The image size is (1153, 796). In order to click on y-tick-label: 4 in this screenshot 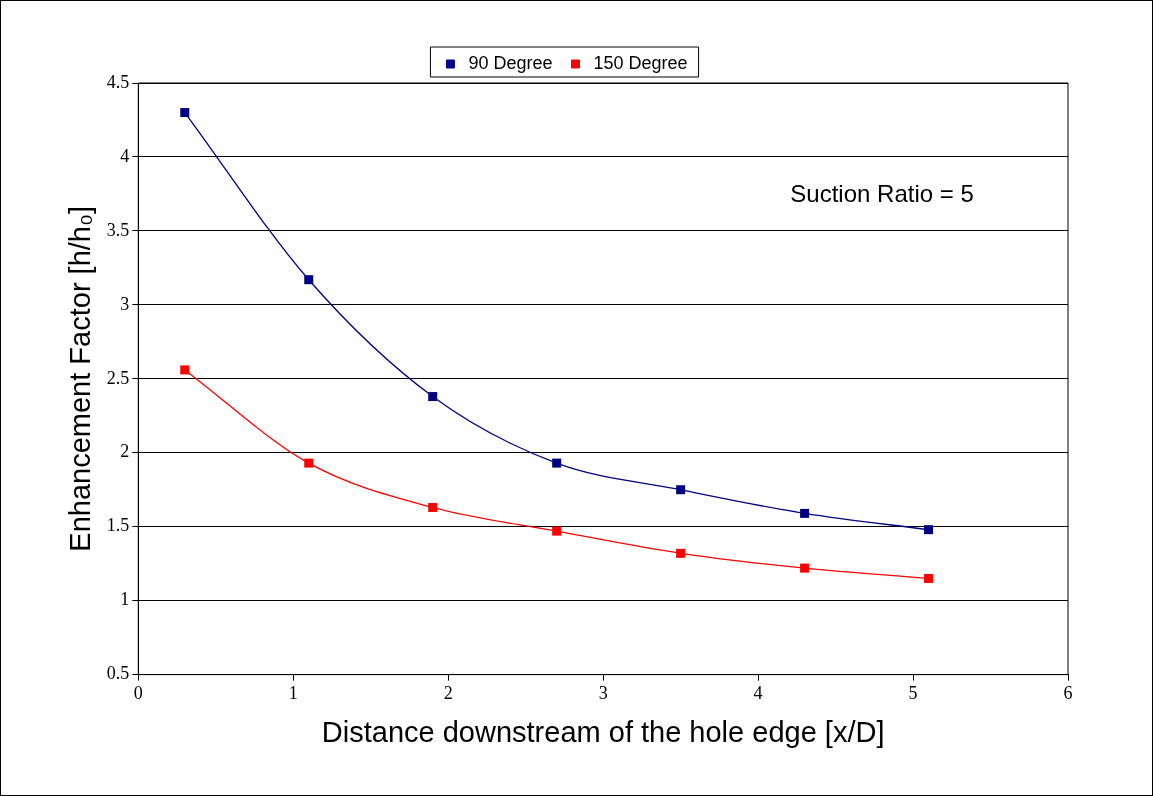, I will do `click(125, 155)`.